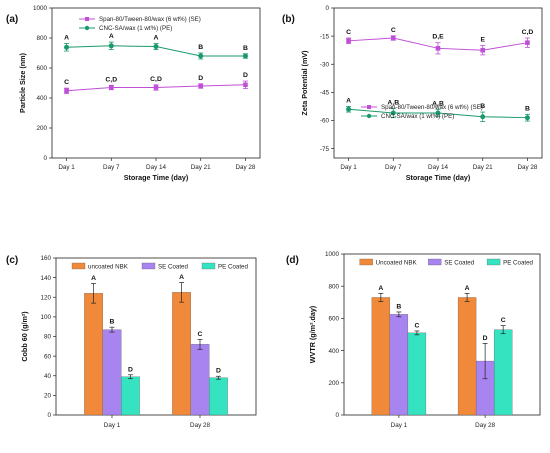 The image size is (550, 453). I want to click on series-1: A A,B A,B B B, so click(438, 109).